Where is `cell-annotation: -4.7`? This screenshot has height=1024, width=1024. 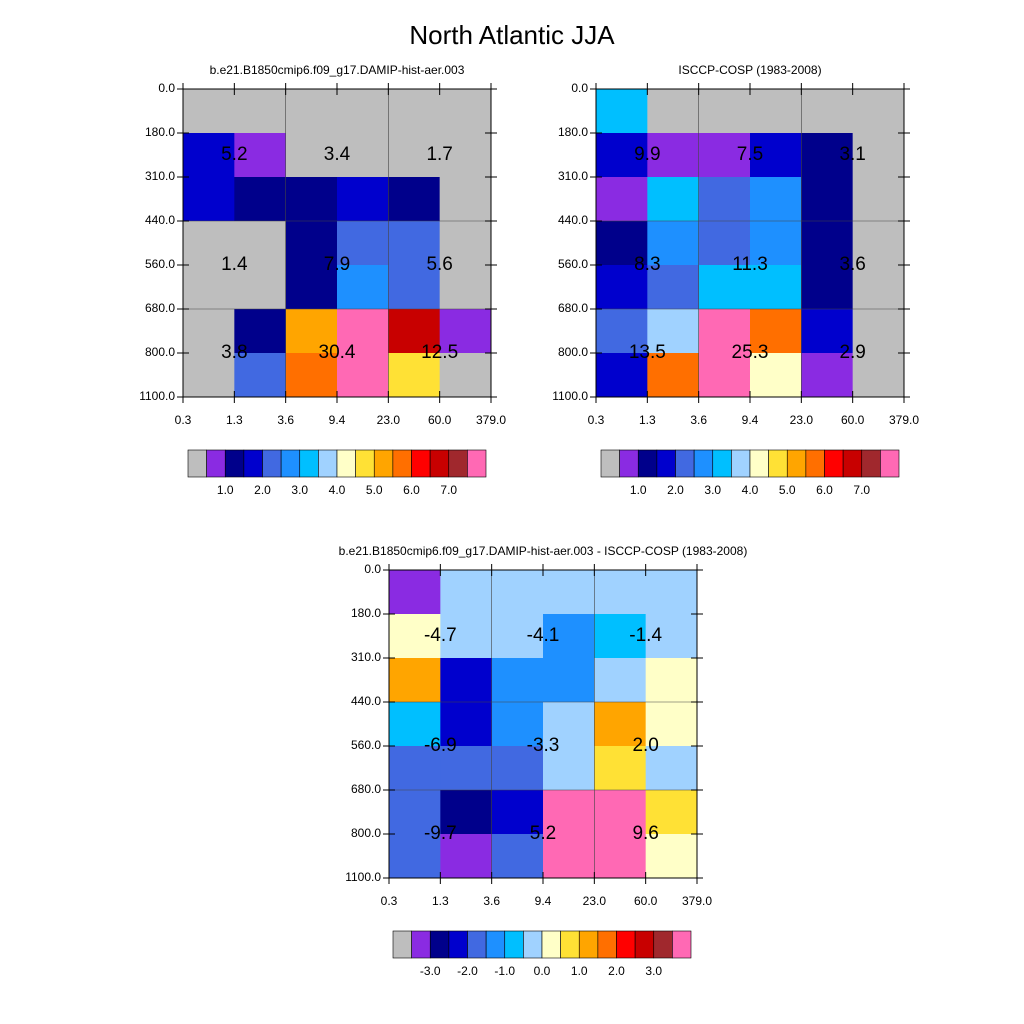 cell-annotation: -4.7 is located at coordinates (440, 635).